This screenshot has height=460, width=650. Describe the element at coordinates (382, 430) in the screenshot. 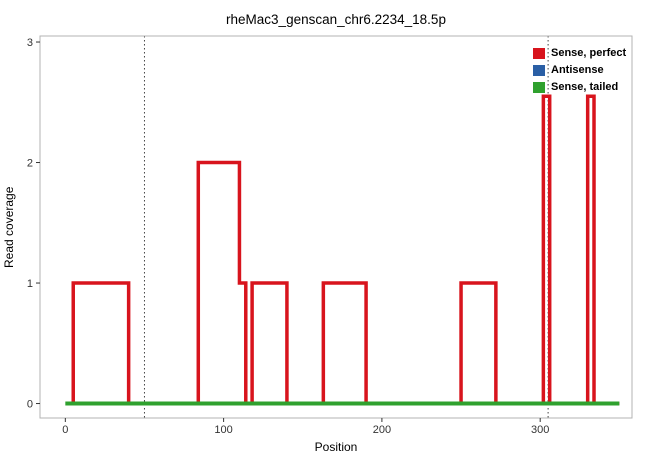

I see `x-tick-label: 200` at that location.